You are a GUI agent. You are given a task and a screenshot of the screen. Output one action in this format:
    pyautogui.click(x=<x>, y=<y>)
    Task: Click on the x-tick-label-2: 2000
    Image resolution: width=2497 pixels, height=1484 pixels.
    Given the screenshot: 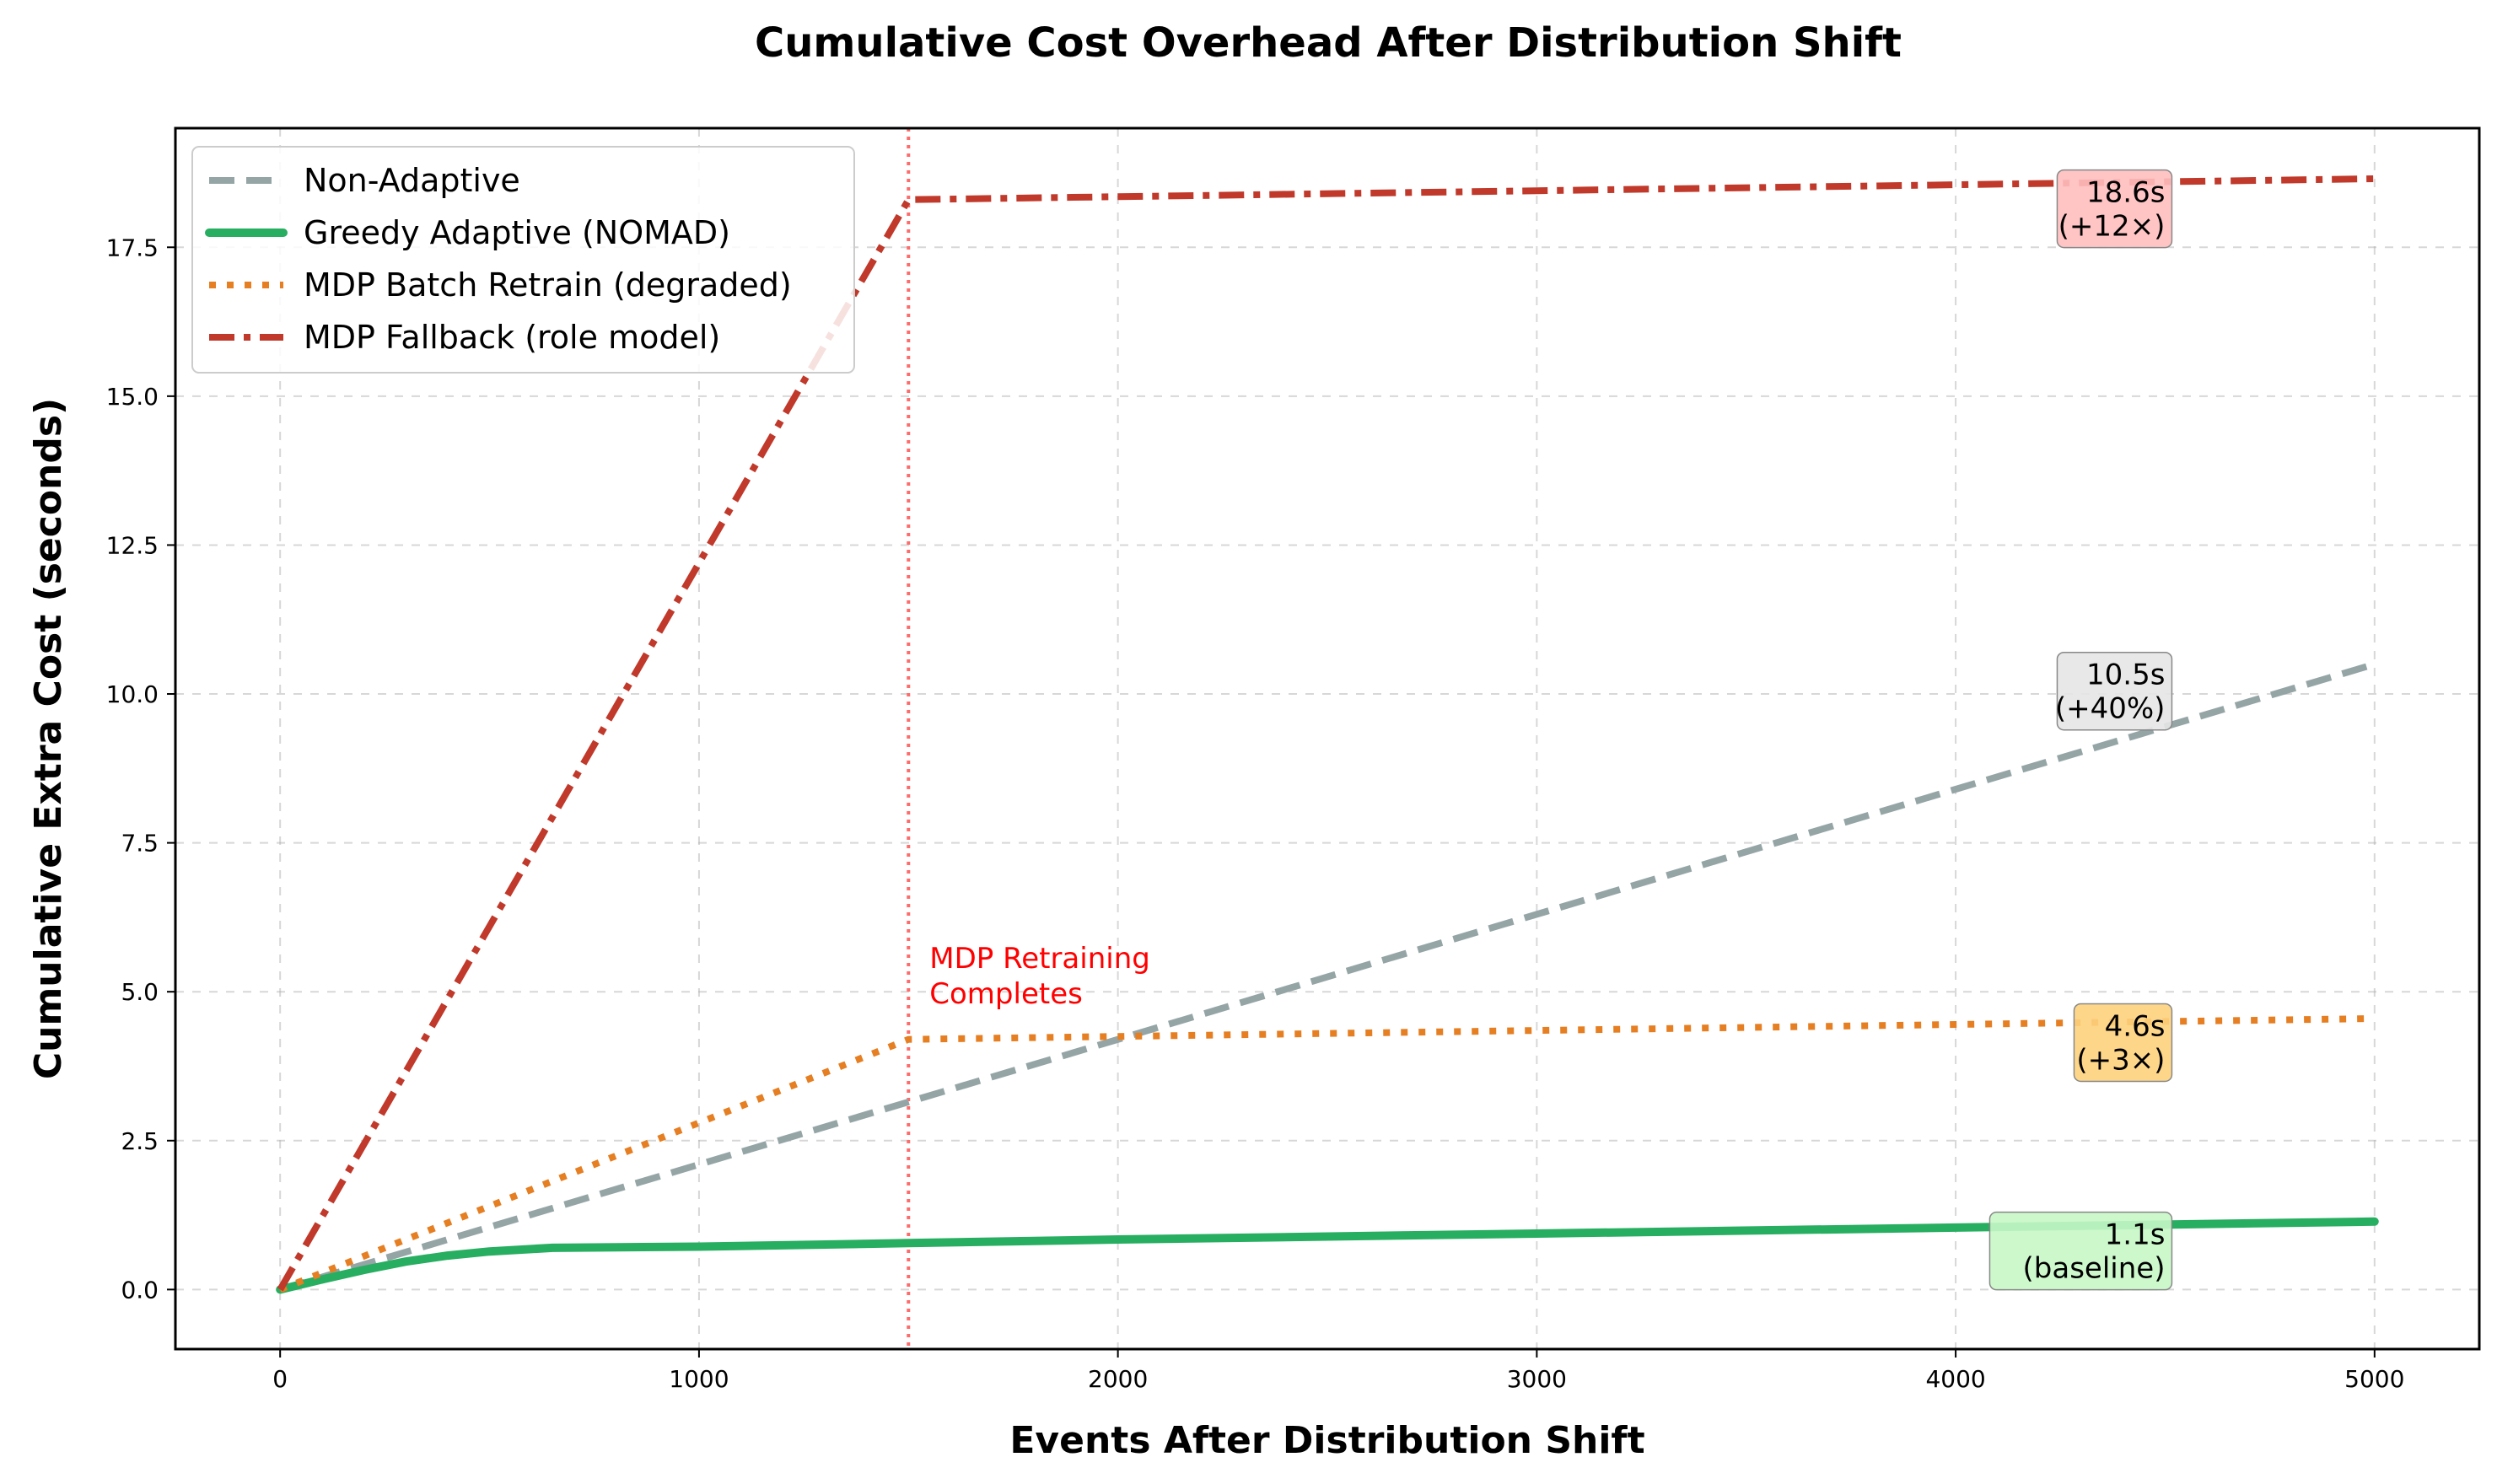 What is the action you would take?
    pyautogui.click(x=1118, y=1379)
    